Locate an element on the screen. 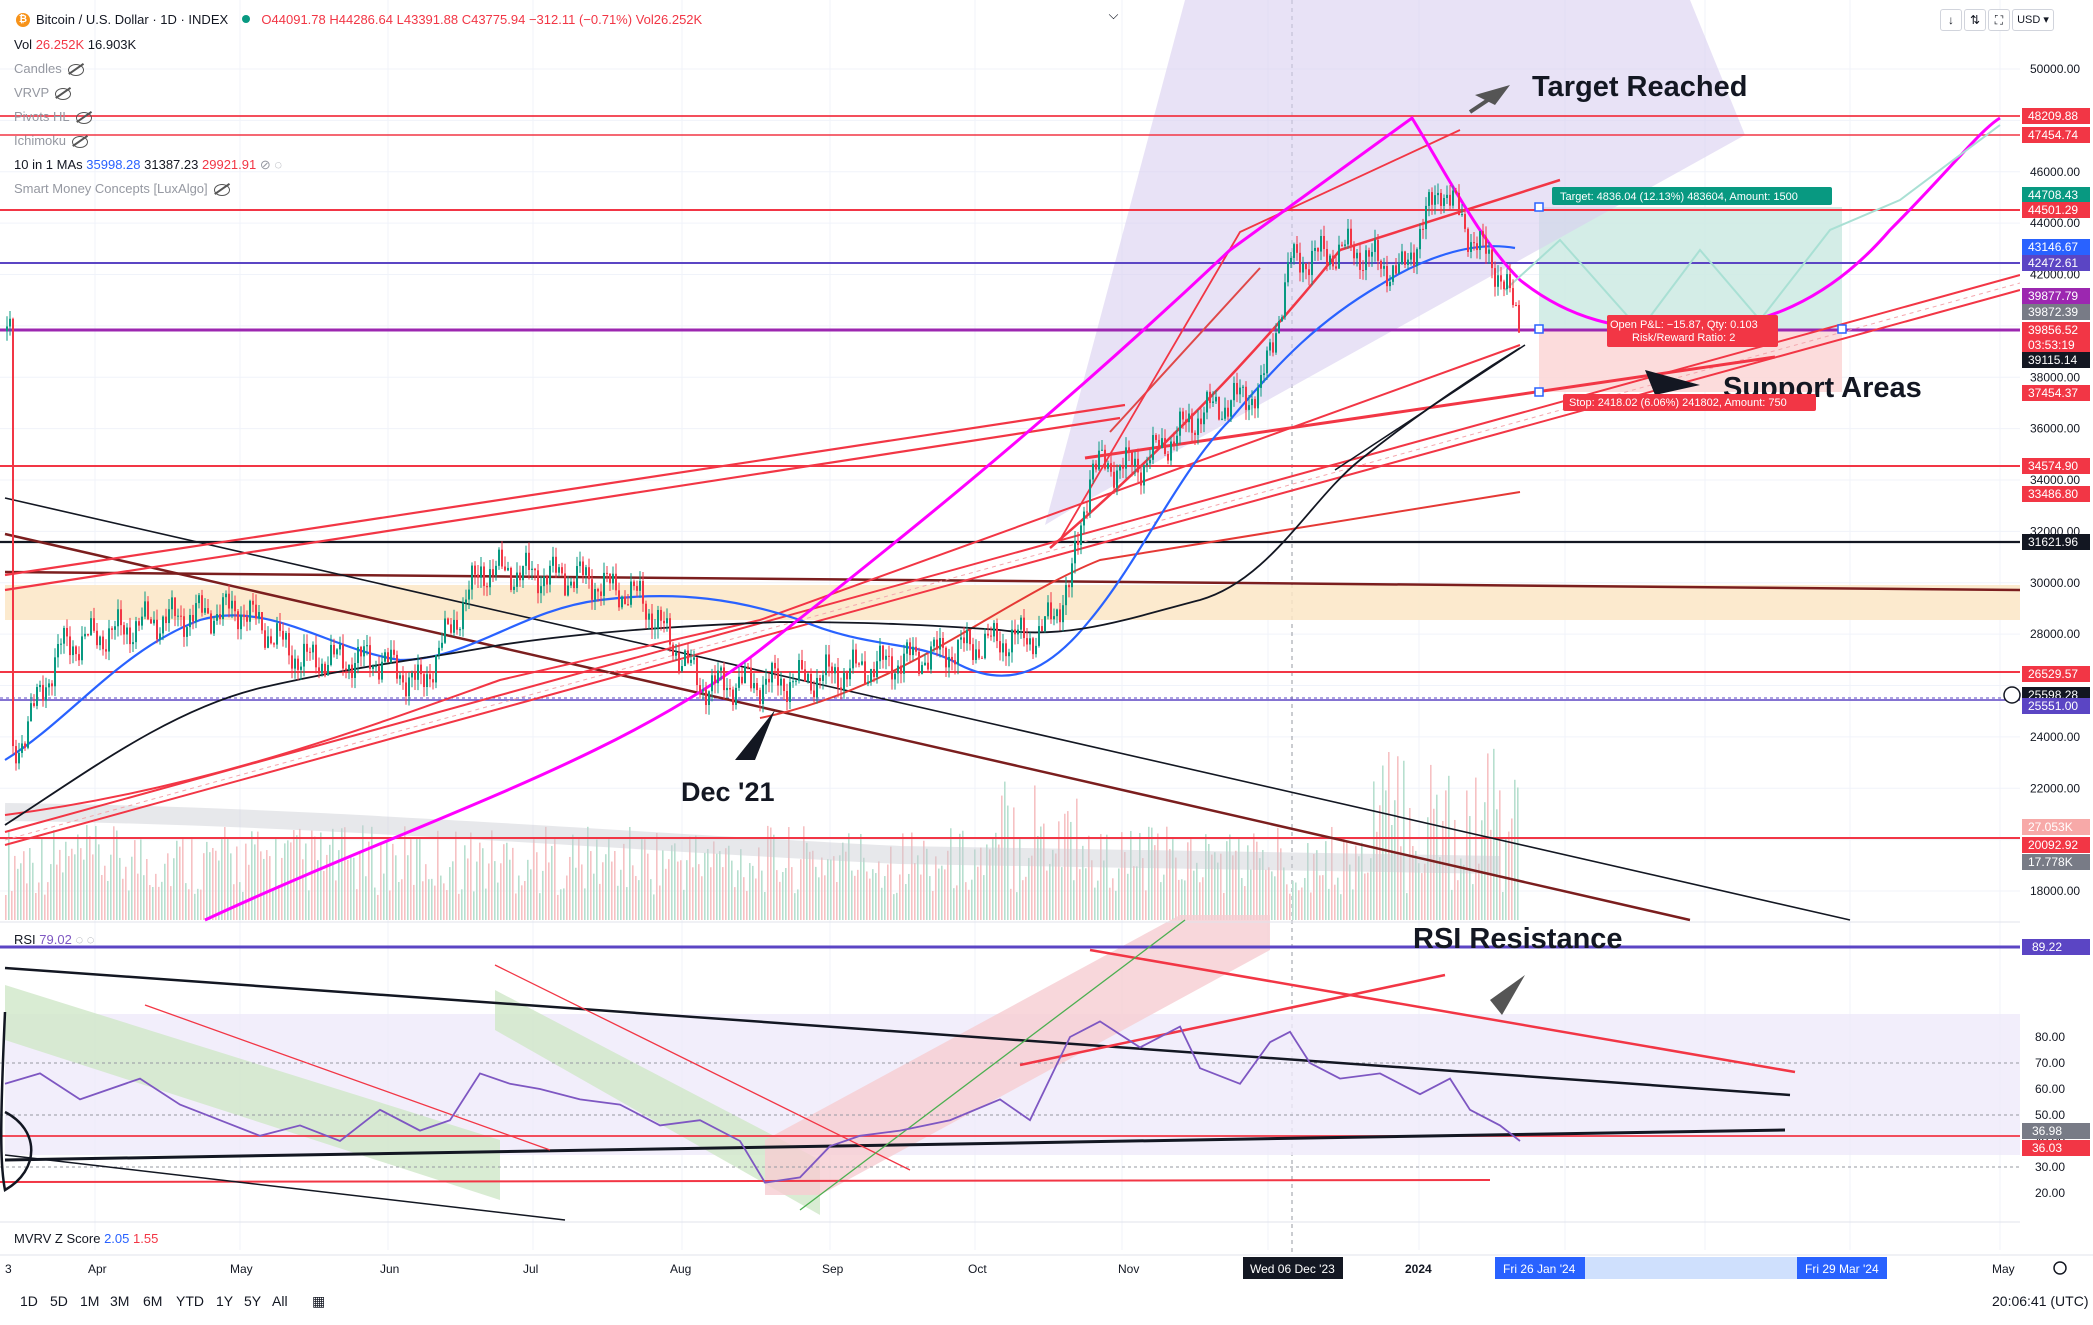 The image size is (2093, 1325). ohlc-close: C43775.94 is located at coordinates (493, 19).